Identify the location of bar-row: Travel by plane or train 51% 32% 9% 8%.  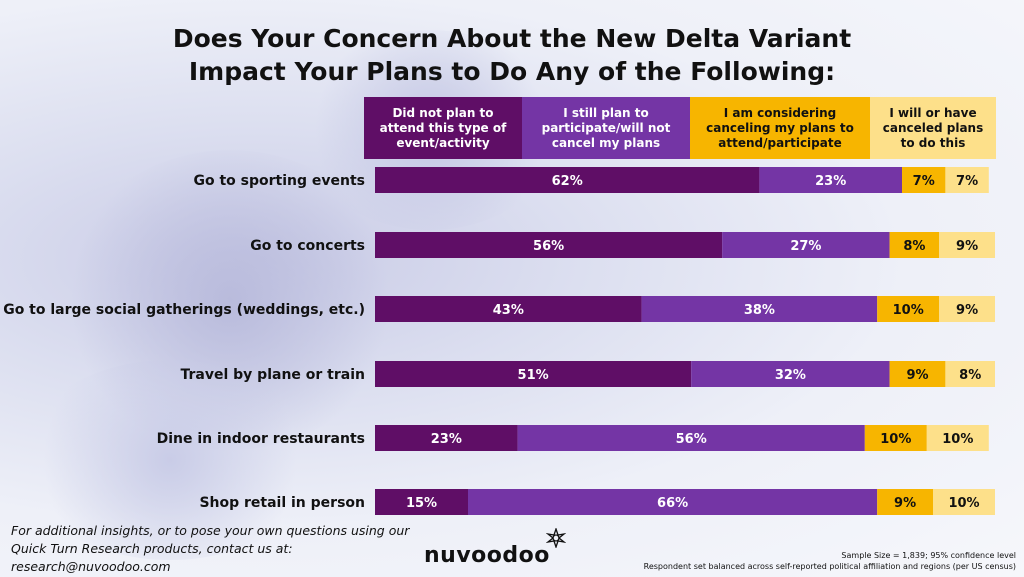
(588, 374).